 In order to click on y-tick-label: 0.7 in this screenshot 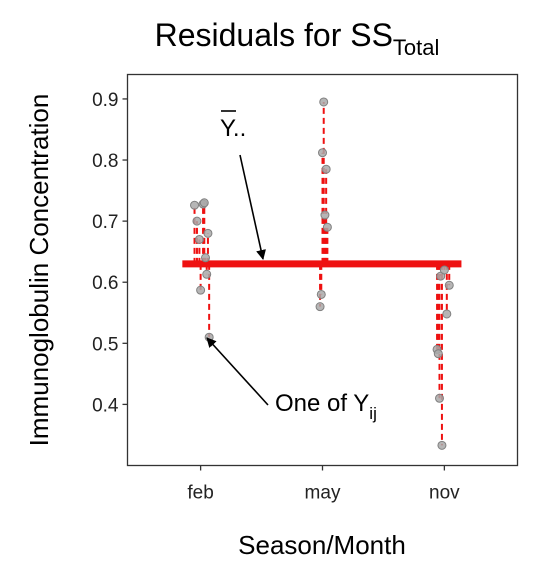, I will do `click(105, 222)`.